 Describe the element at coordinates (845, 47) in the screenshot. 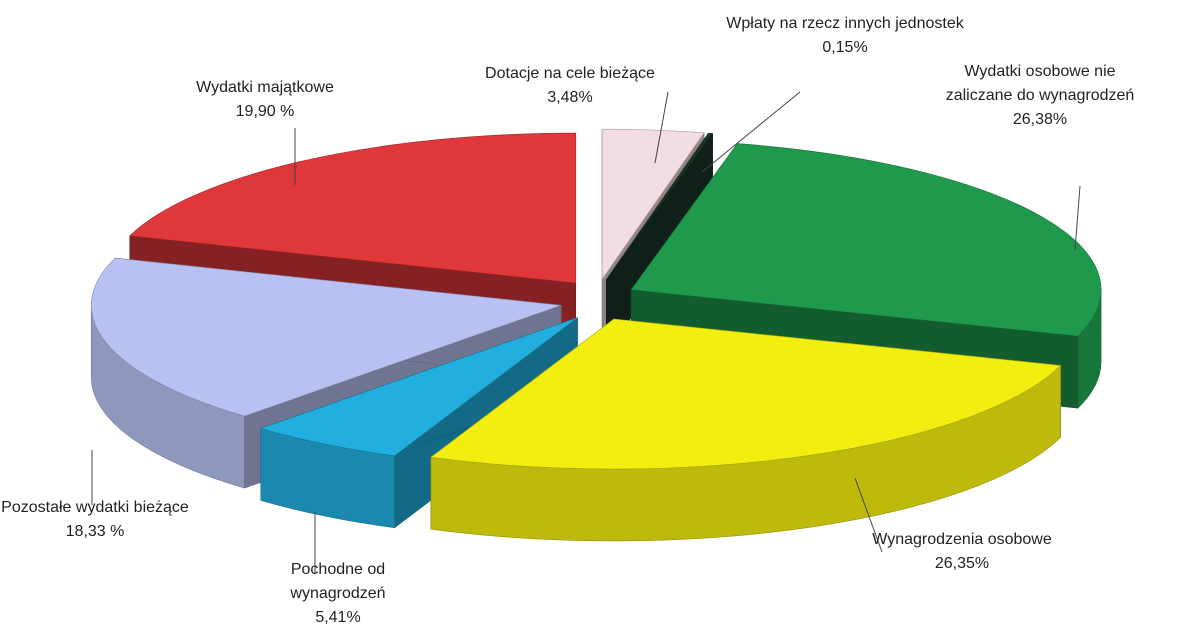

I see `value-label: 0,15%` at that location.